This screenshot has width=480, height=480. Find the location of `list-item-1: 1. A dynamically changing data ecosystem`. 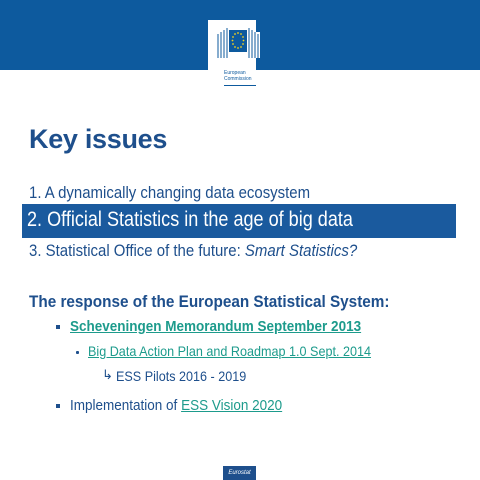

list-item-1: 1. A dynamically changing data ecosystem is located at coordinates (170, 192).